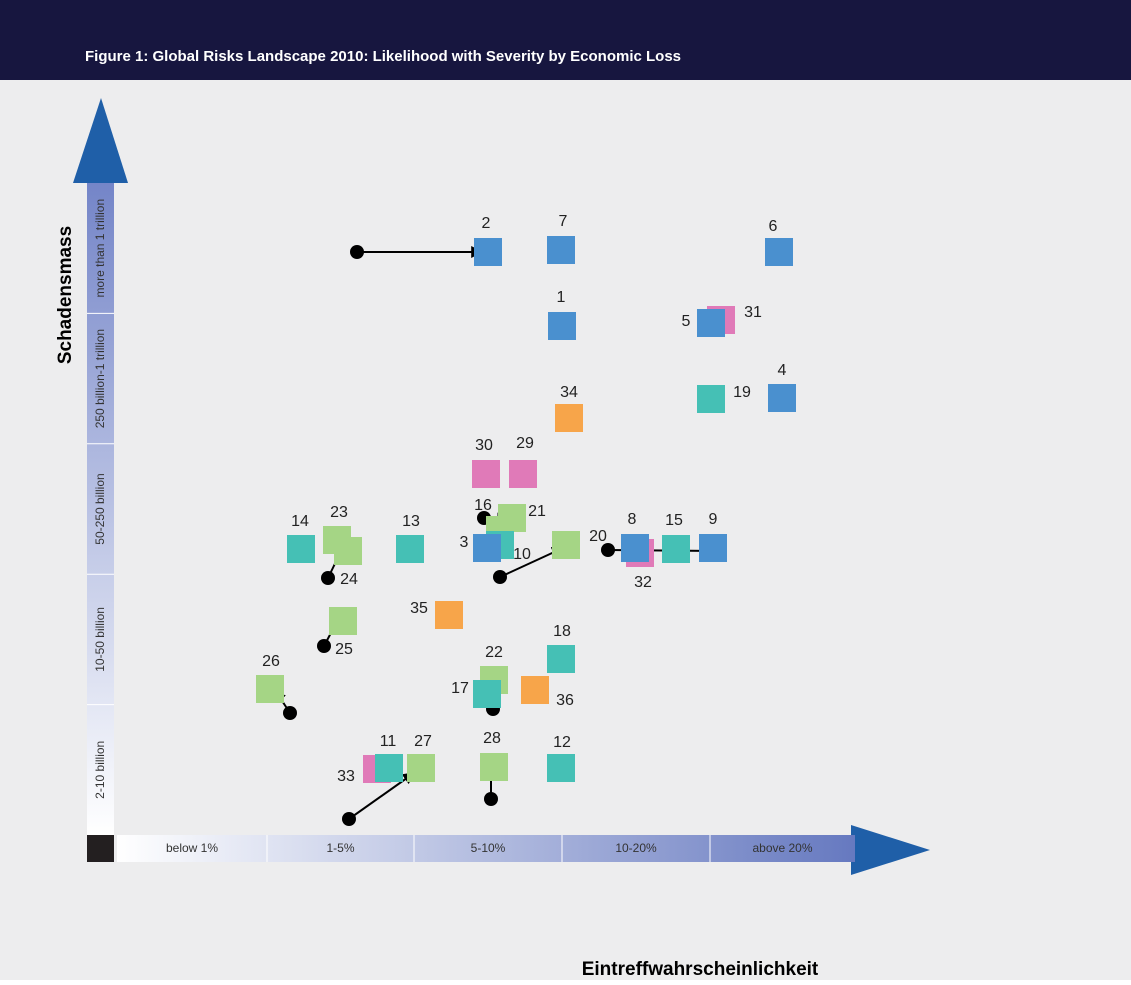 The image size is (1131, 985). Describe the element at coordinates (742, 392) in the screenshot. I see `risk-label: 19` at that location.